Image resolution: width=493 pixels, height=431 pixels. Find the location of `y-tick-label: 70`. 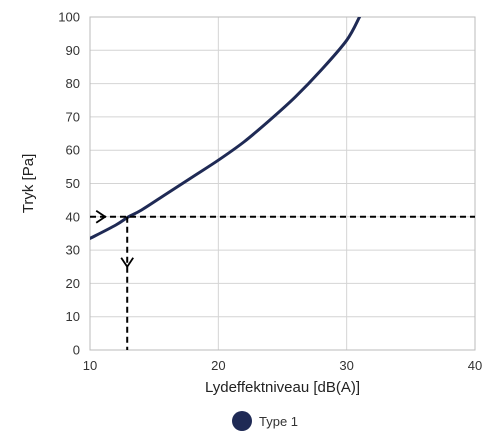

y-tick-label: 70 is located at coordinates (73, 116).